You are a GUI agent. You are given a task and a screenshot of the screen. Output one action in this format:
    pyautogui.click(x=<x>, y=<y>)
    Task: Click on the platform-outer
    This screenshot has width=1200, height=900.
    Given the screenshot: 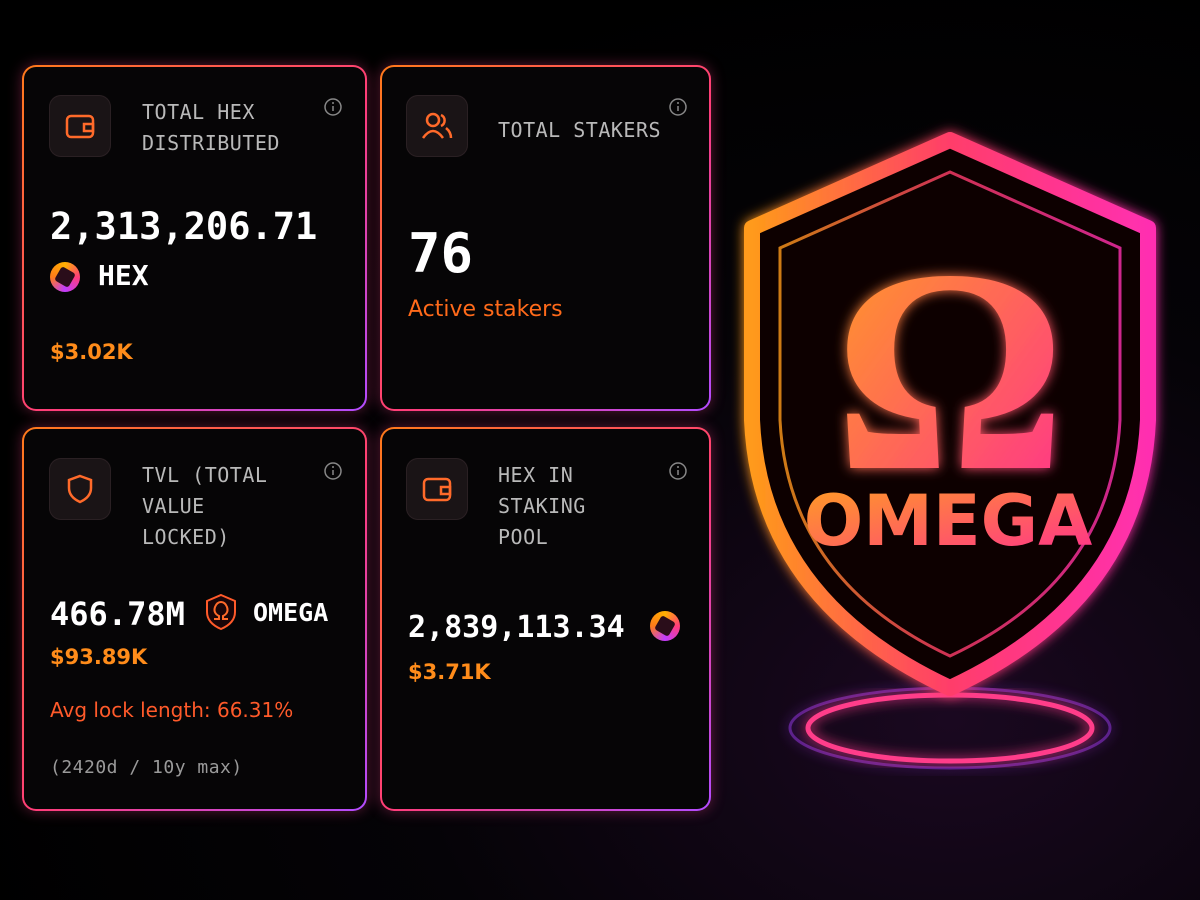 What is the action you would take?
    pyautogui.click(x=950, y=728)
    